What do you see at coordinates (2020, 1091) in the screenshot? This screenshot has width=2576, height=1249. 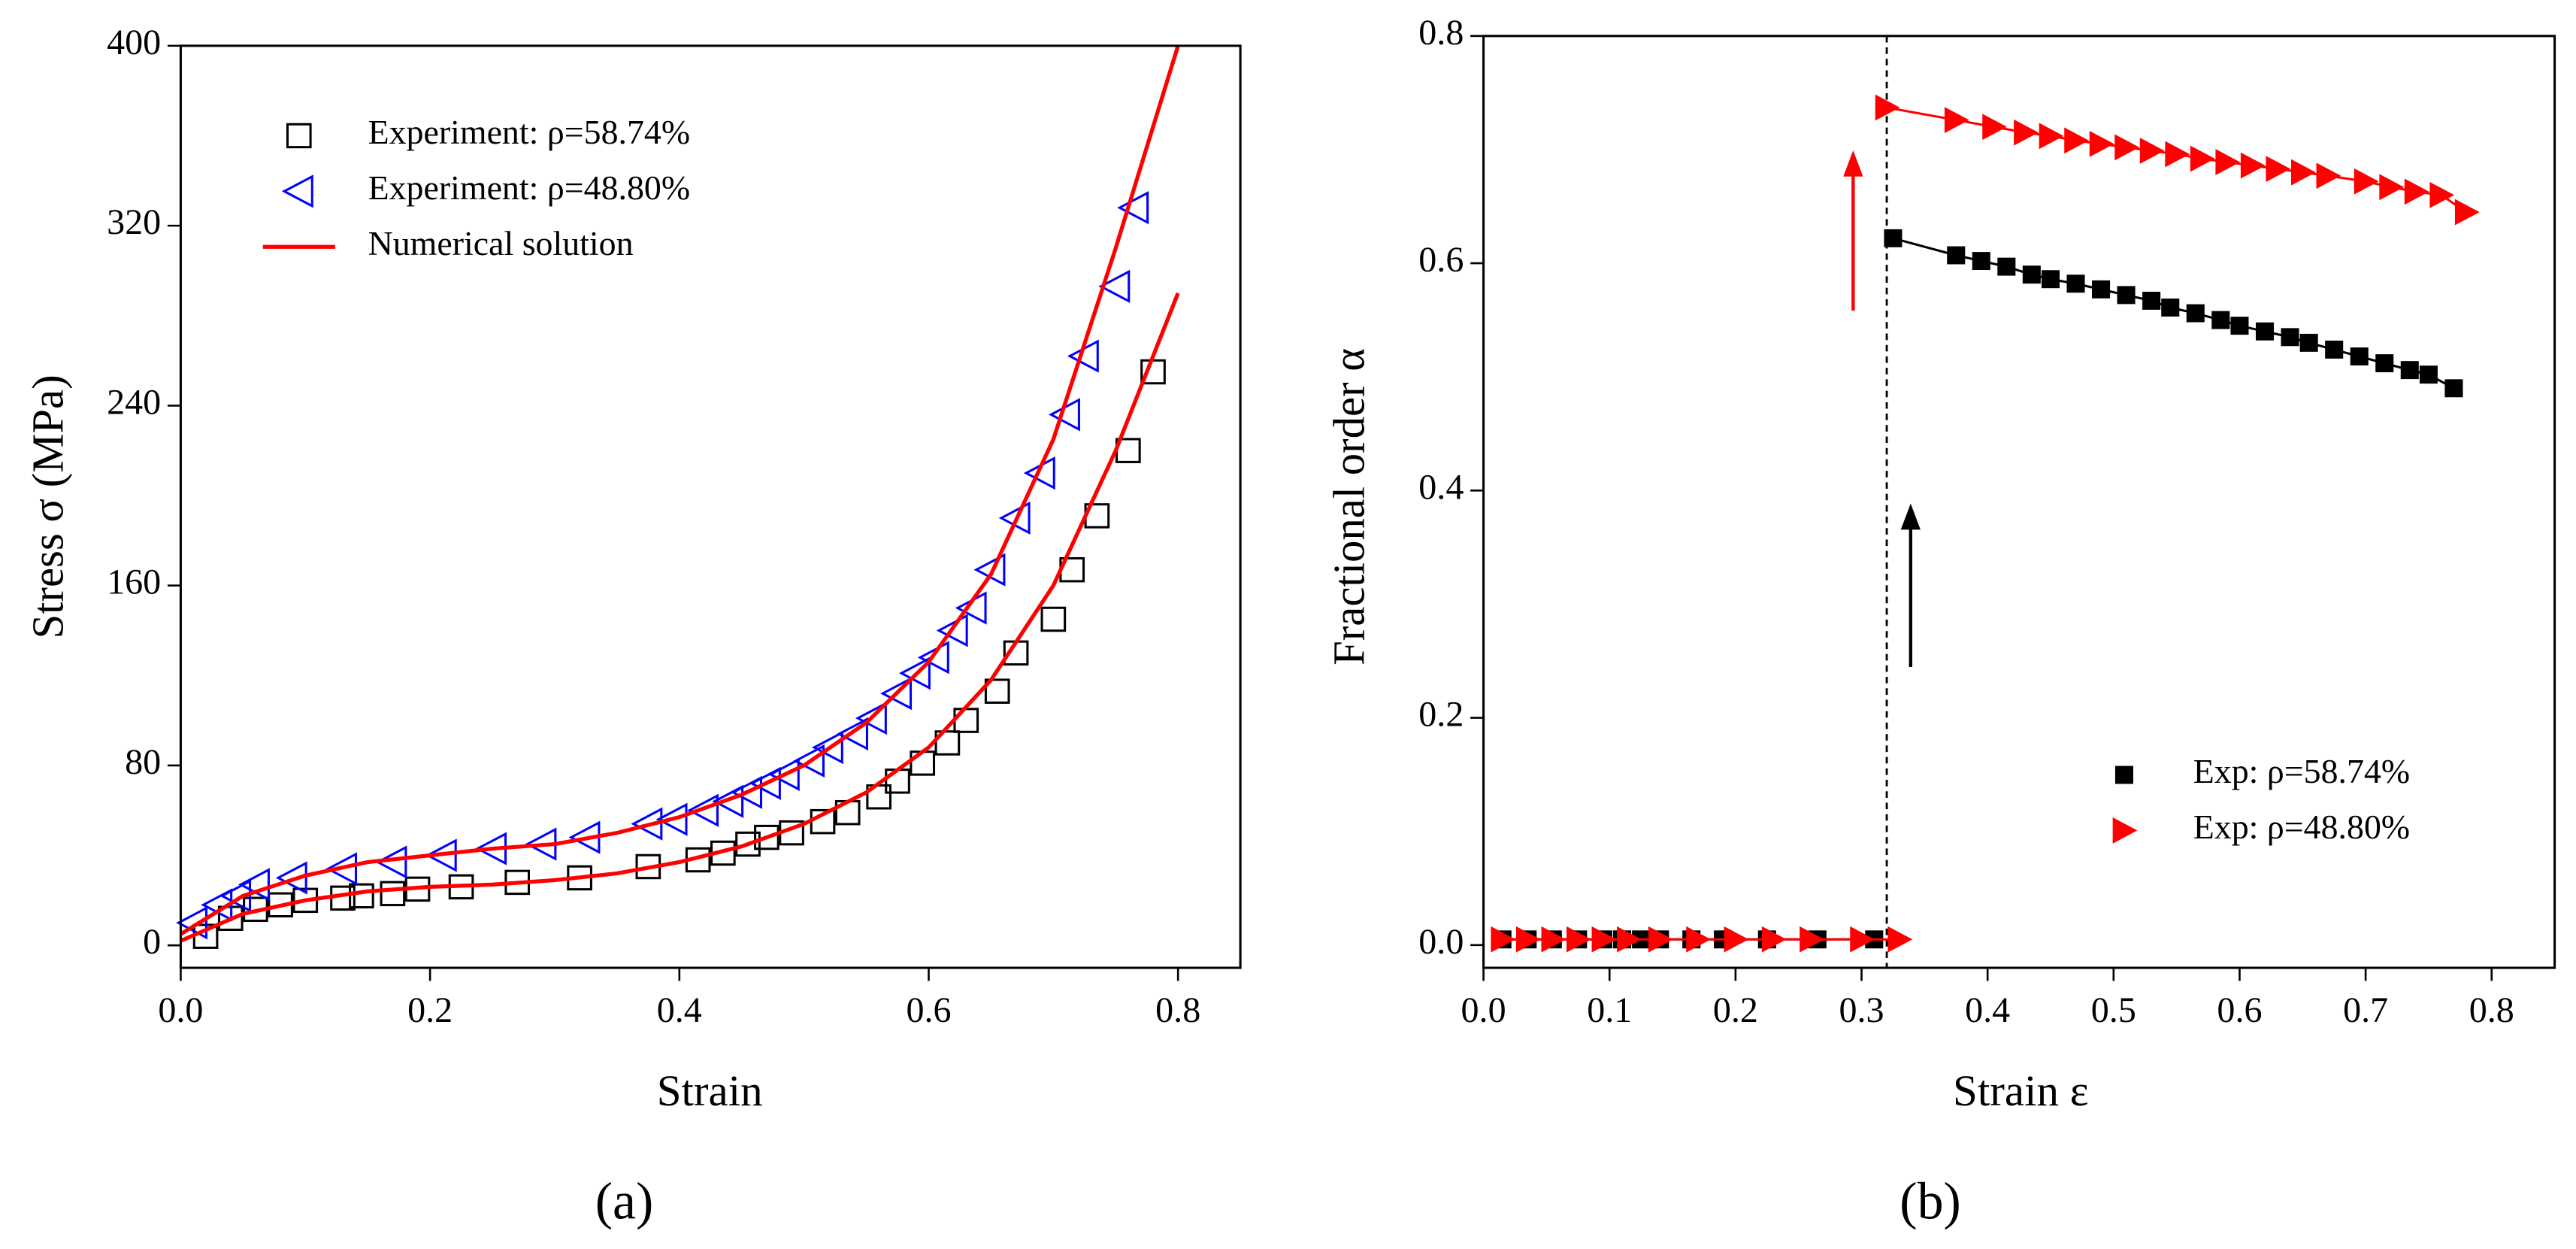 I see `x-axis-label: Strain ε` at bounding box center [2020, 1091].